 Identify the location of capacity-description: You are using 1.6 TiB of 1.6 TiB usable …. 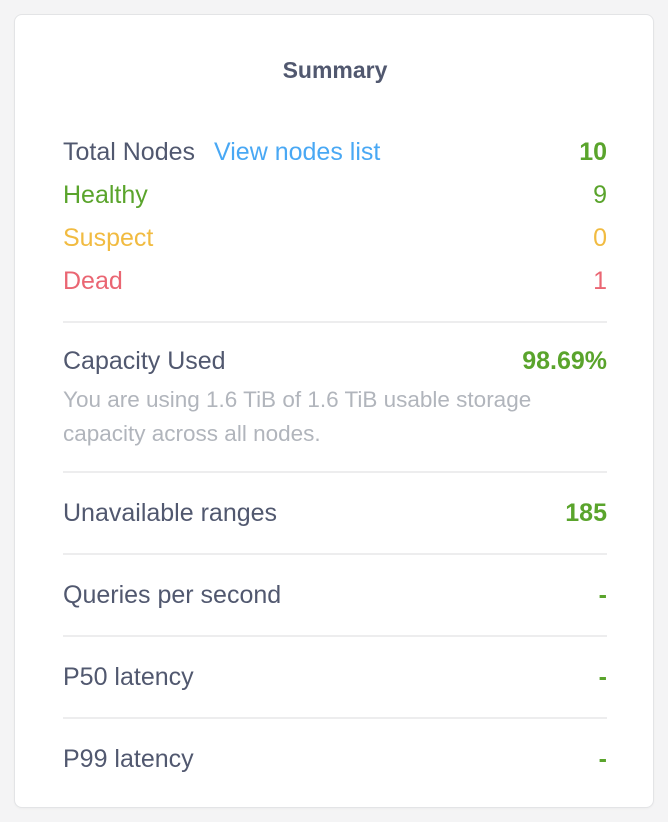
(297, 416).